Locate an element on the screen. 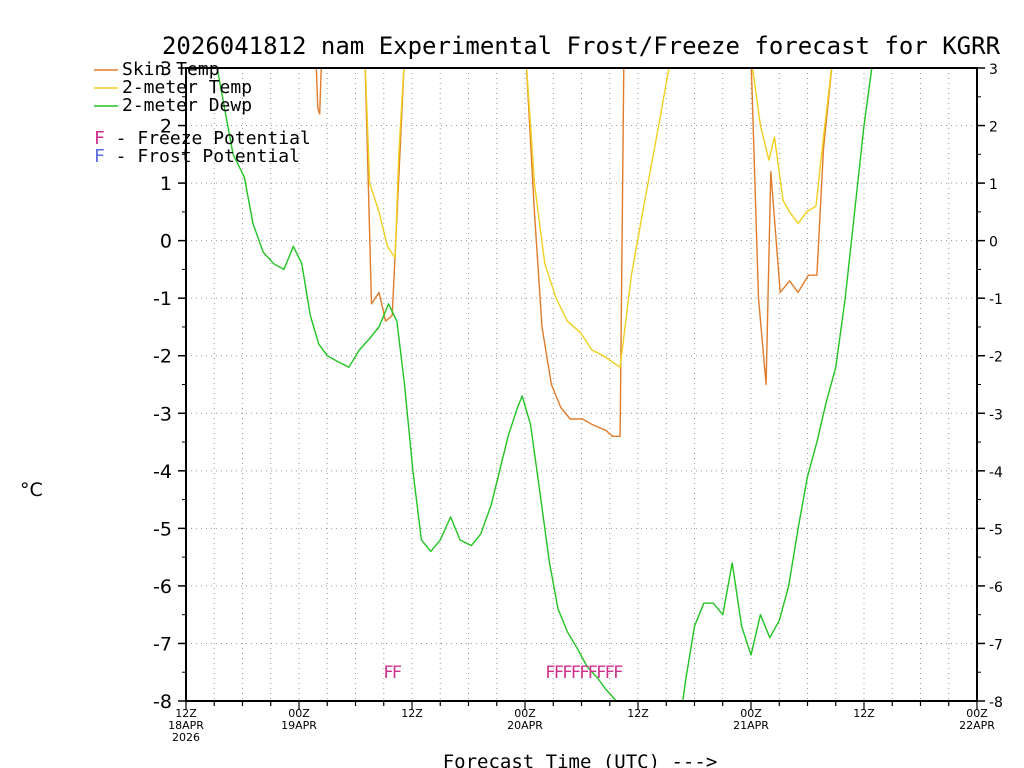 This screenshot has width=1024, height=768. y-tick-label-left: 1 is located at coordinates (166, 184).